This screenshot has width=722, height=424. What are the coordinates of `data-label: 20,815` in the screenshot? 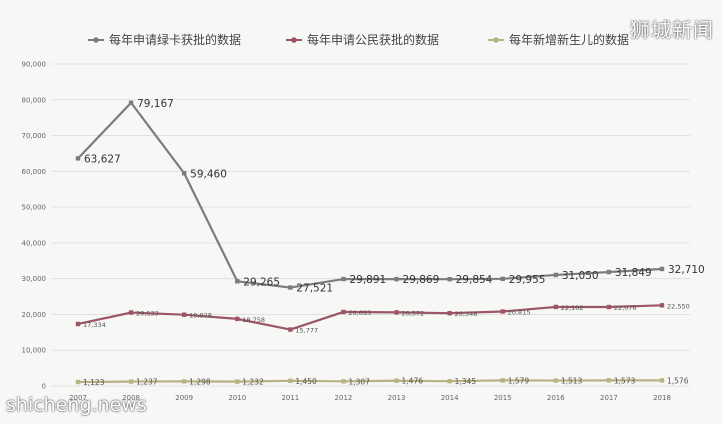 It's located at (519, 313).